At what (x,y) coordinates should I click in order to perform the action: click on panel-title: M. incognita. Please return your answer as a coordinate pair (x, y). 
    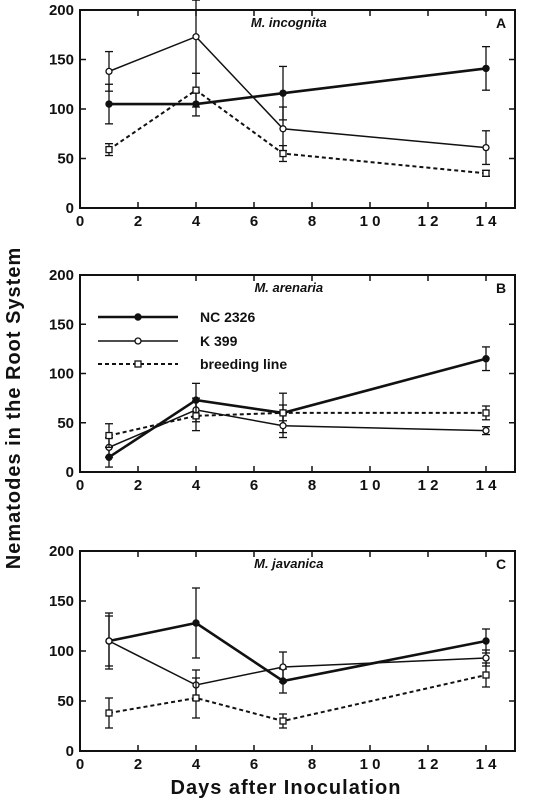
    Looking at the image, I should click on (289, 22).